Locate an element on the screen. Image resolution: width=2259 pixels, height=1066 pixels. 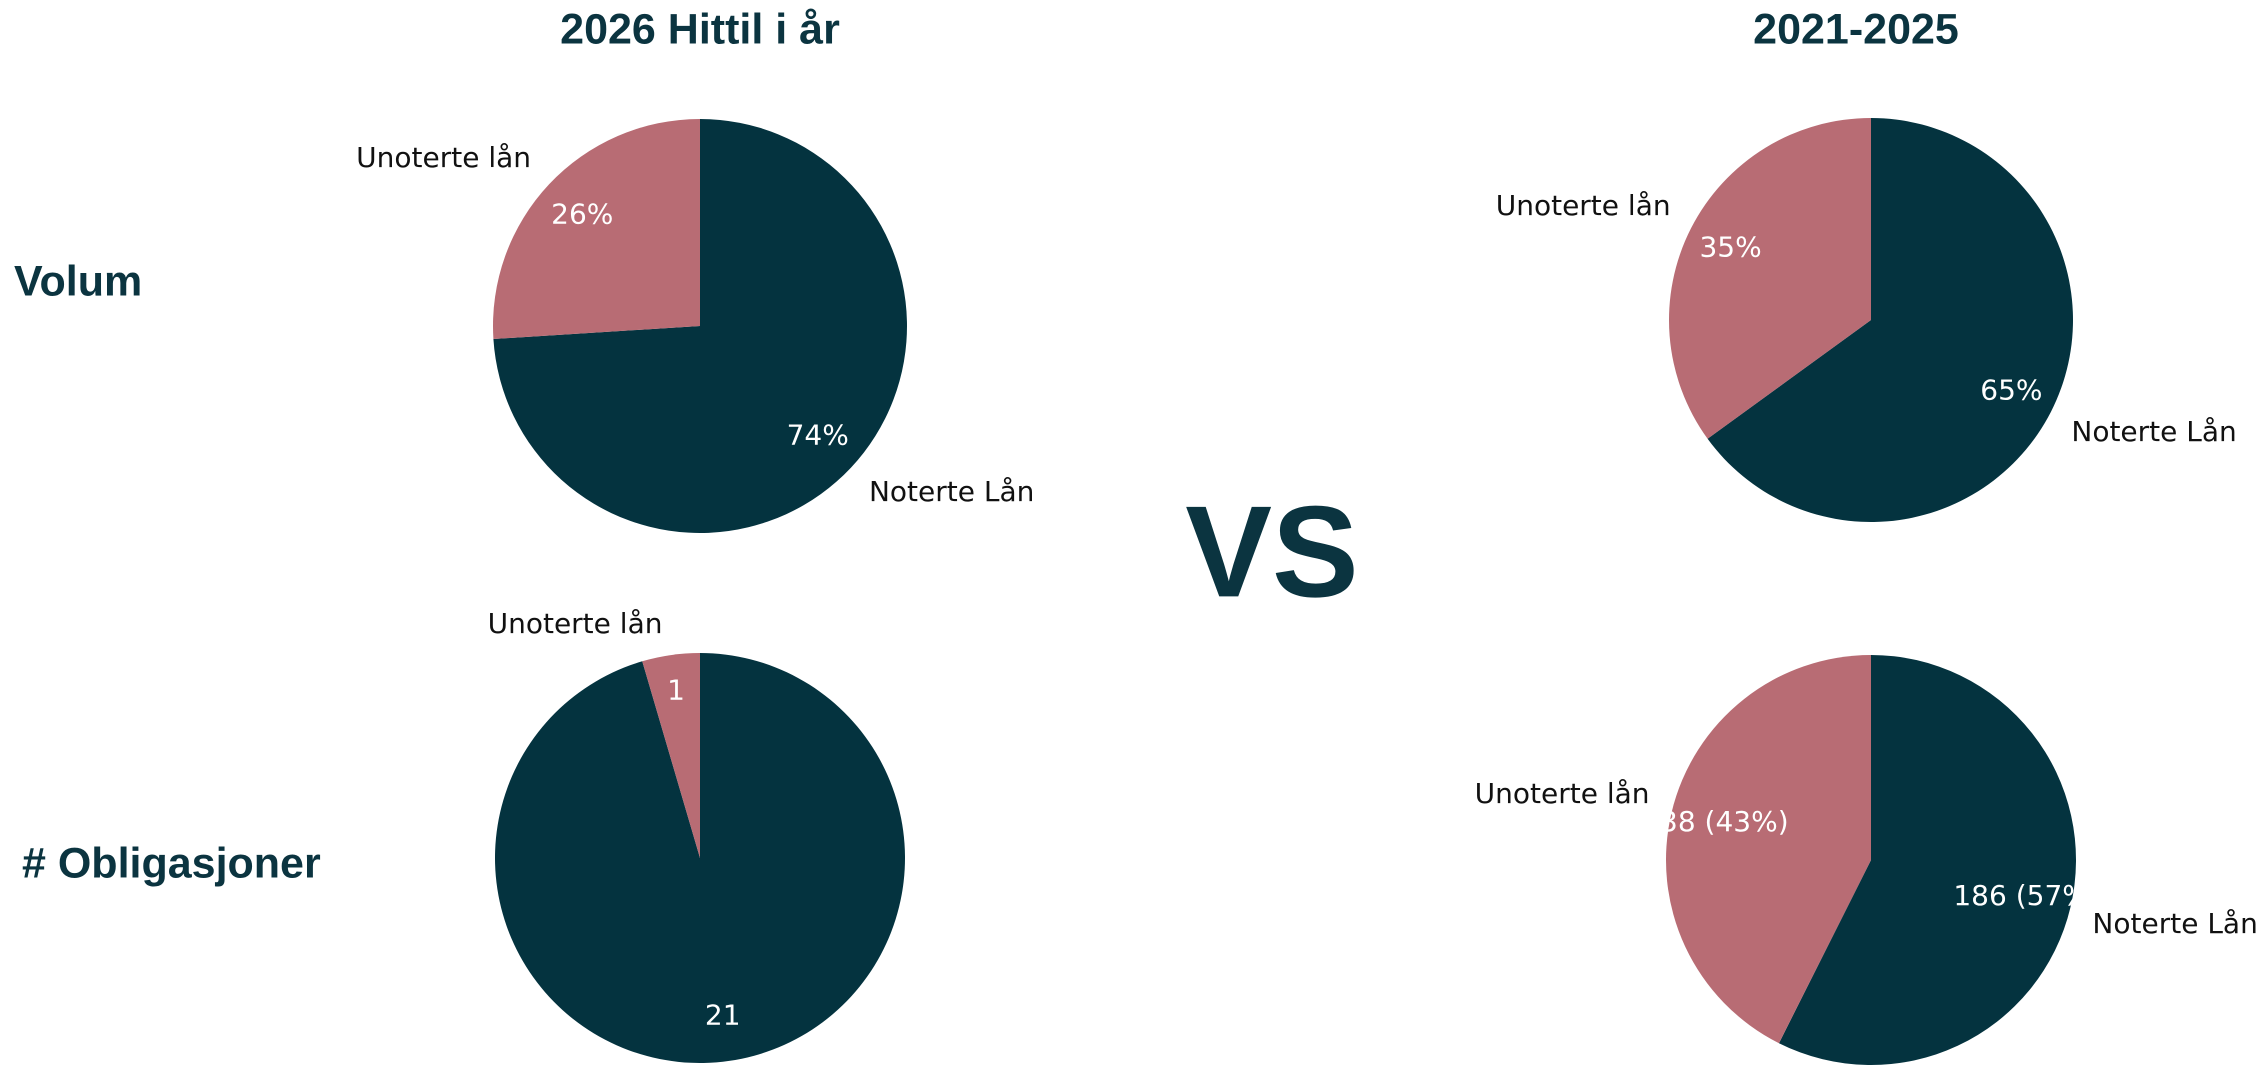
slice-value-label: 1 is located at coordinates (676, 690).